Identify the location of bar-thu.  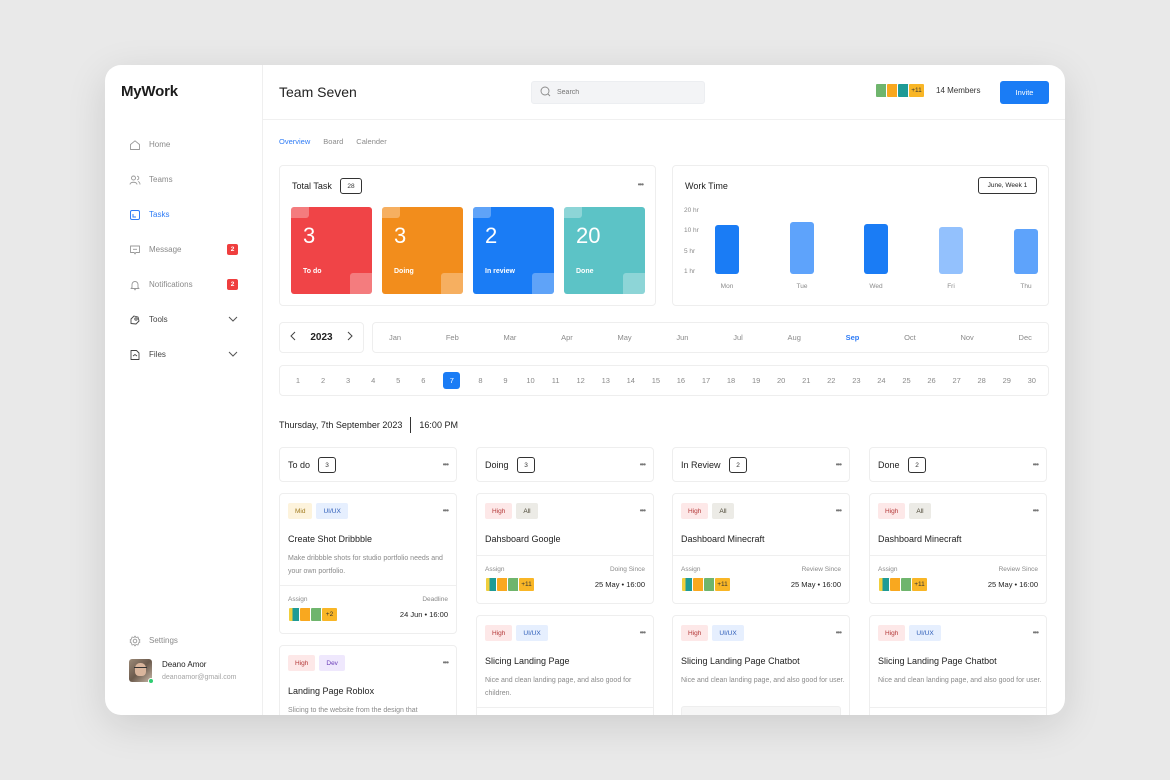
(1026, 251).